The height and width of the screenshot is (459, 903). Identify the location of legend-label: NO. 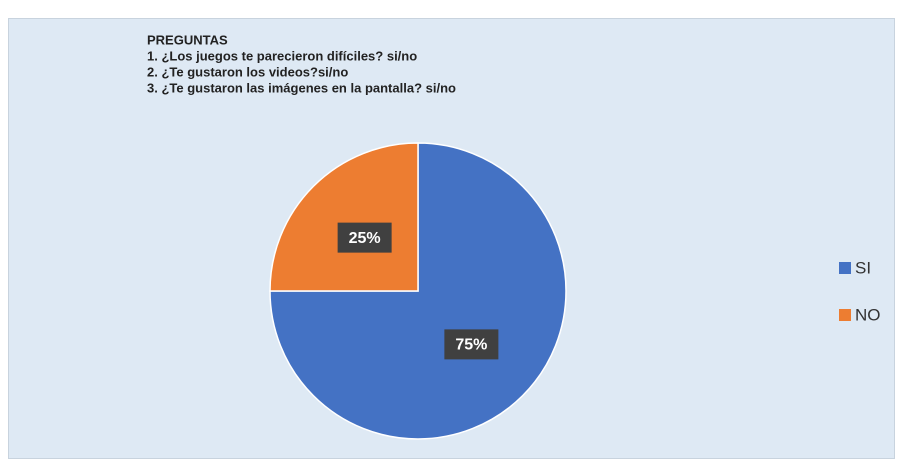
(868, 314).